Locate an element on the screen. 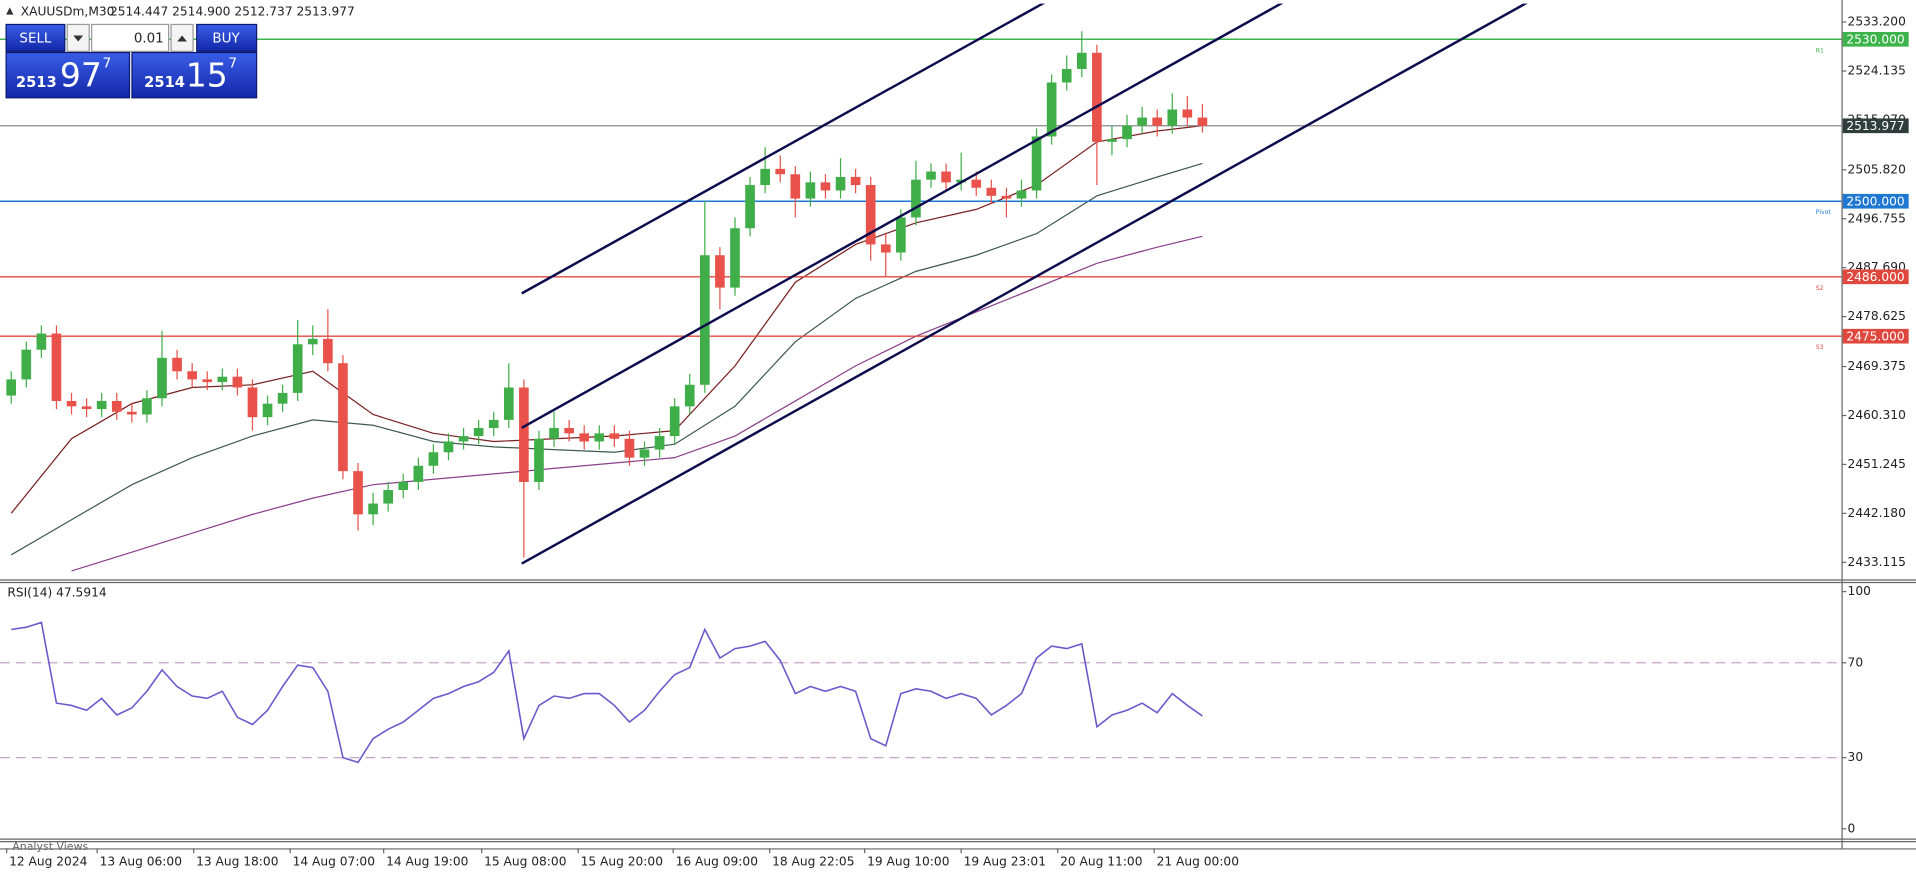 Image resolution: width=1916 pixels, height=874 pixels. collapse-icon is located at coordinates (10, 11).